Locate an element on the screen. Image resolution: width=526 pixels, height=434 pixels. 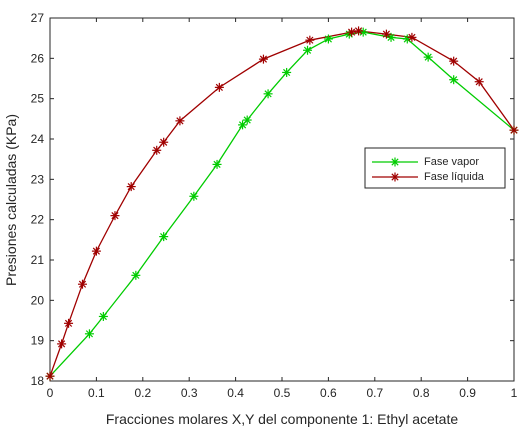
x-tick-label: 1 is located at coordinates (514, 393).